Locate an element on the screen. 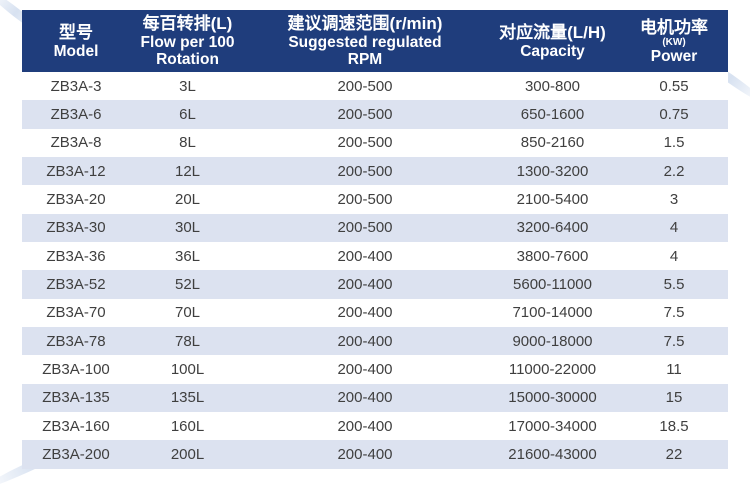  value-cell: 78L is located at coordinates (187, 341).